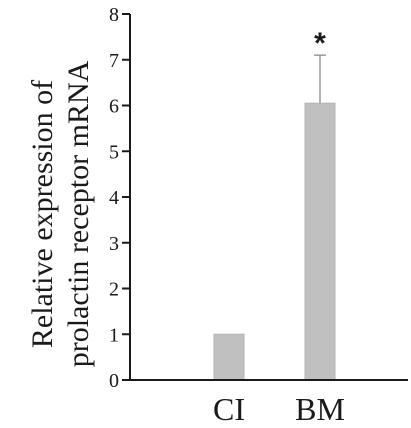  What do you see at coordinates (279, 409) in the screenshot?
I see `x-axis-category-labels: CI BM` at bounding box center [279, 409].